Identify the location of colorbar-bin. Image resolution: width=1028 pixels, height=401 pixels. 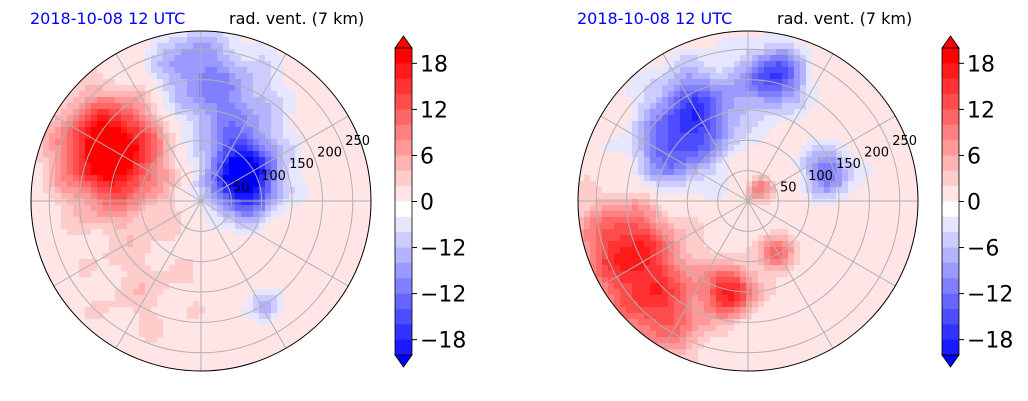
(950, 148).